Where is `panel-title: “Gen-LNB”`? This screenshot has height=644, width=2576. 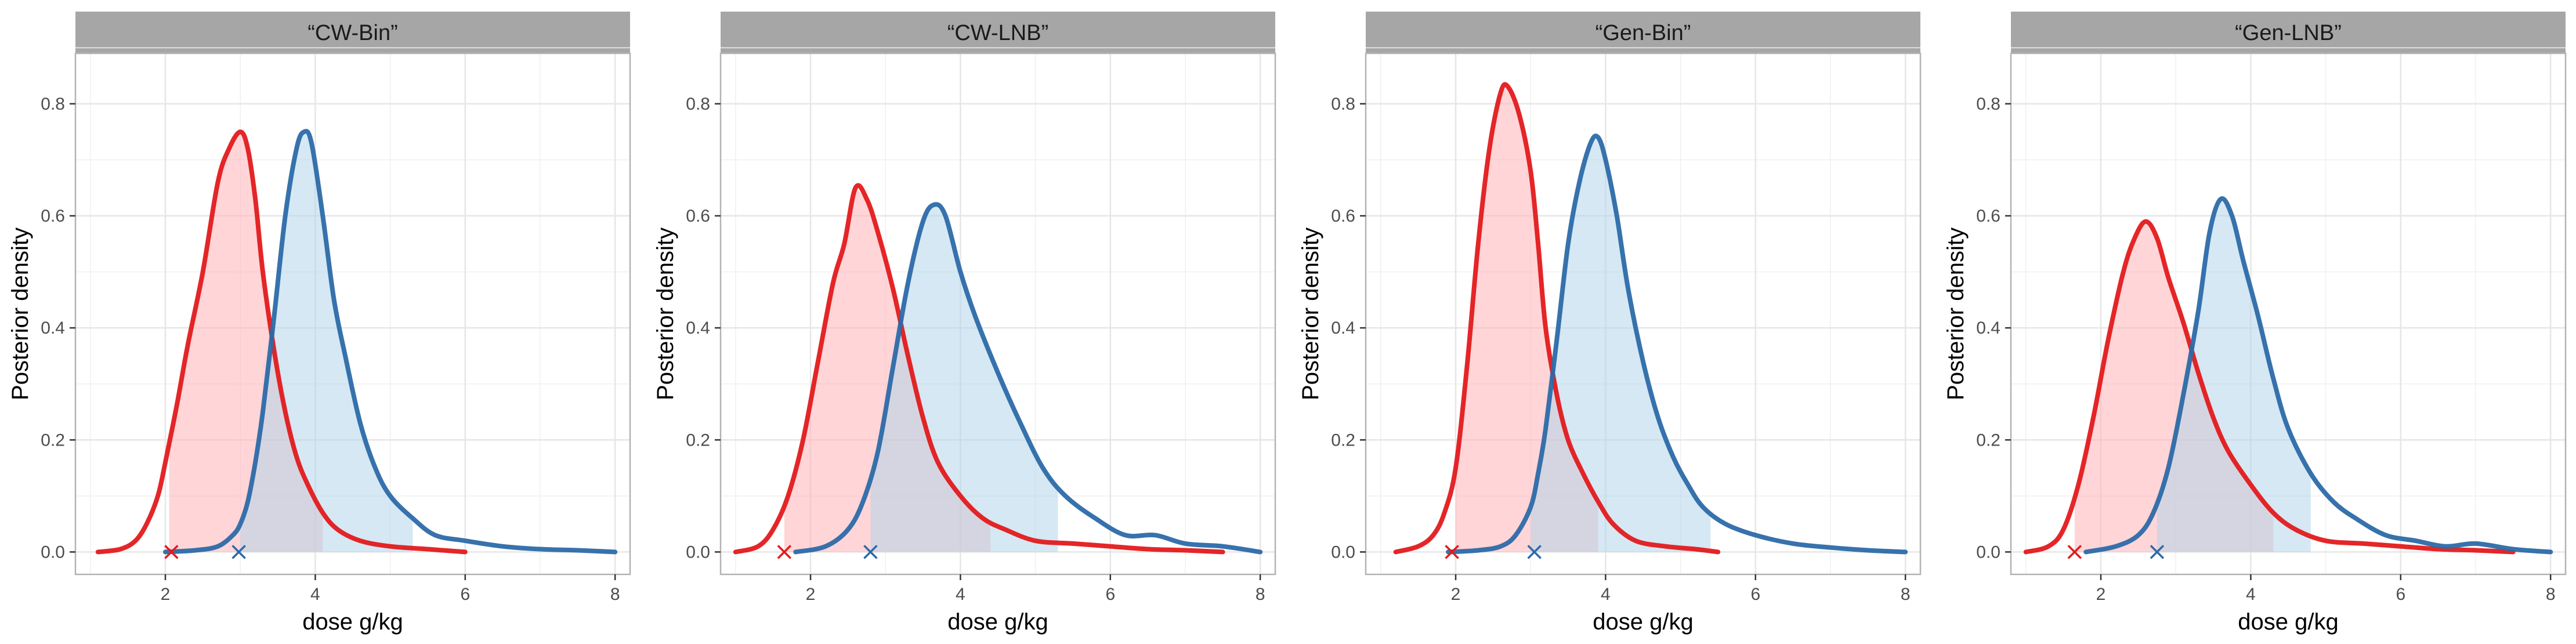 panel-title: “Gen-LNB” is located at coordinates (2288, 33).